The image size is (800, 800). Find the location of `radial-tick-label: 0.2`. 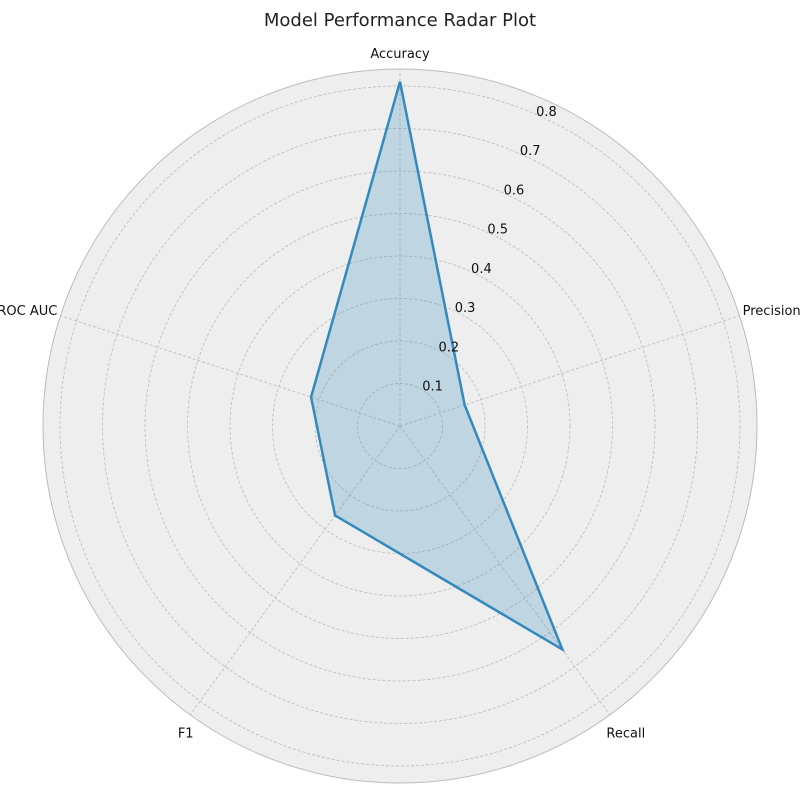

radial-tick-label: 0.2 is located at coordinates (449, 347).